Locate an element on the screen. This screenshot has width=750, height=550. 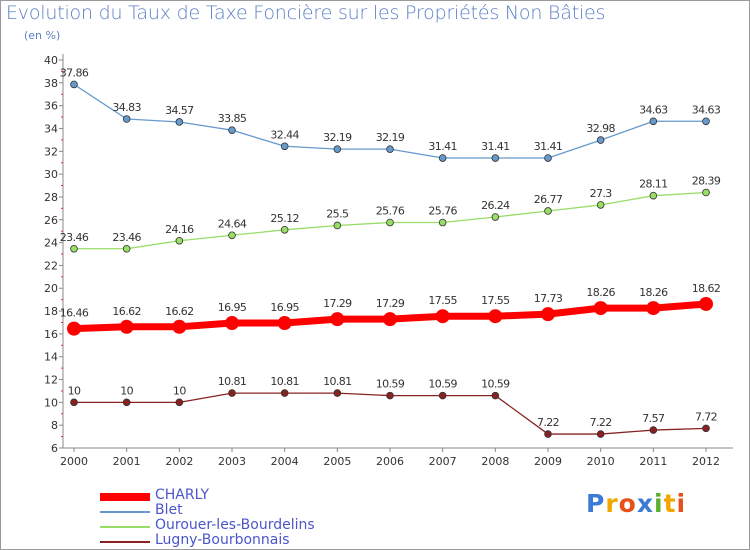
logo-letter: t is located at coordinates (670, 503).